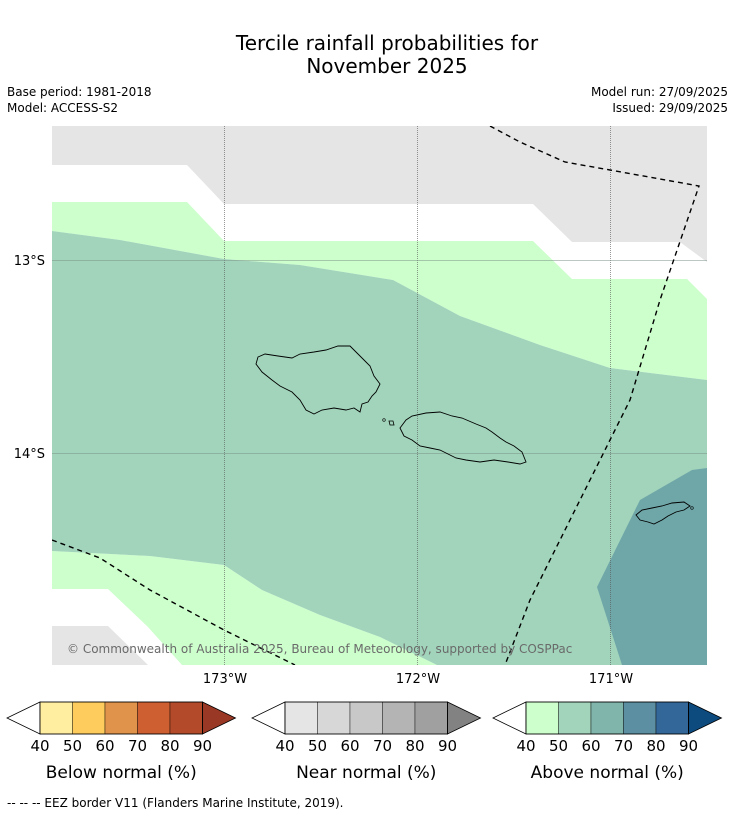 This screenshot has height=816, width=736. Describe the element at coordinates (387, 43) in the screenshot. I see `title-line-1: Tercile rainfall probabilities for` at that location.